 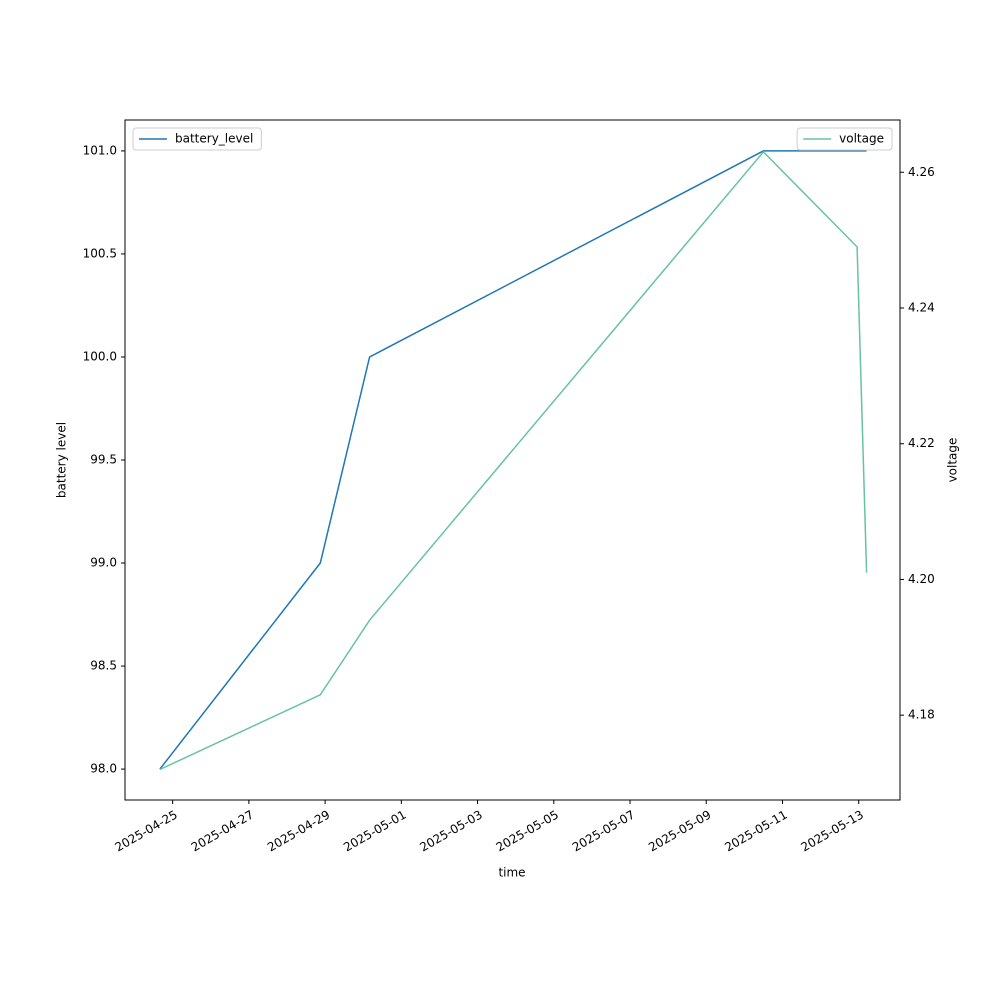 What do you see at coordinates (100, 150) in the screenshot?
I see `y-tick-label: 101.0` at bounding box center [100, 150].